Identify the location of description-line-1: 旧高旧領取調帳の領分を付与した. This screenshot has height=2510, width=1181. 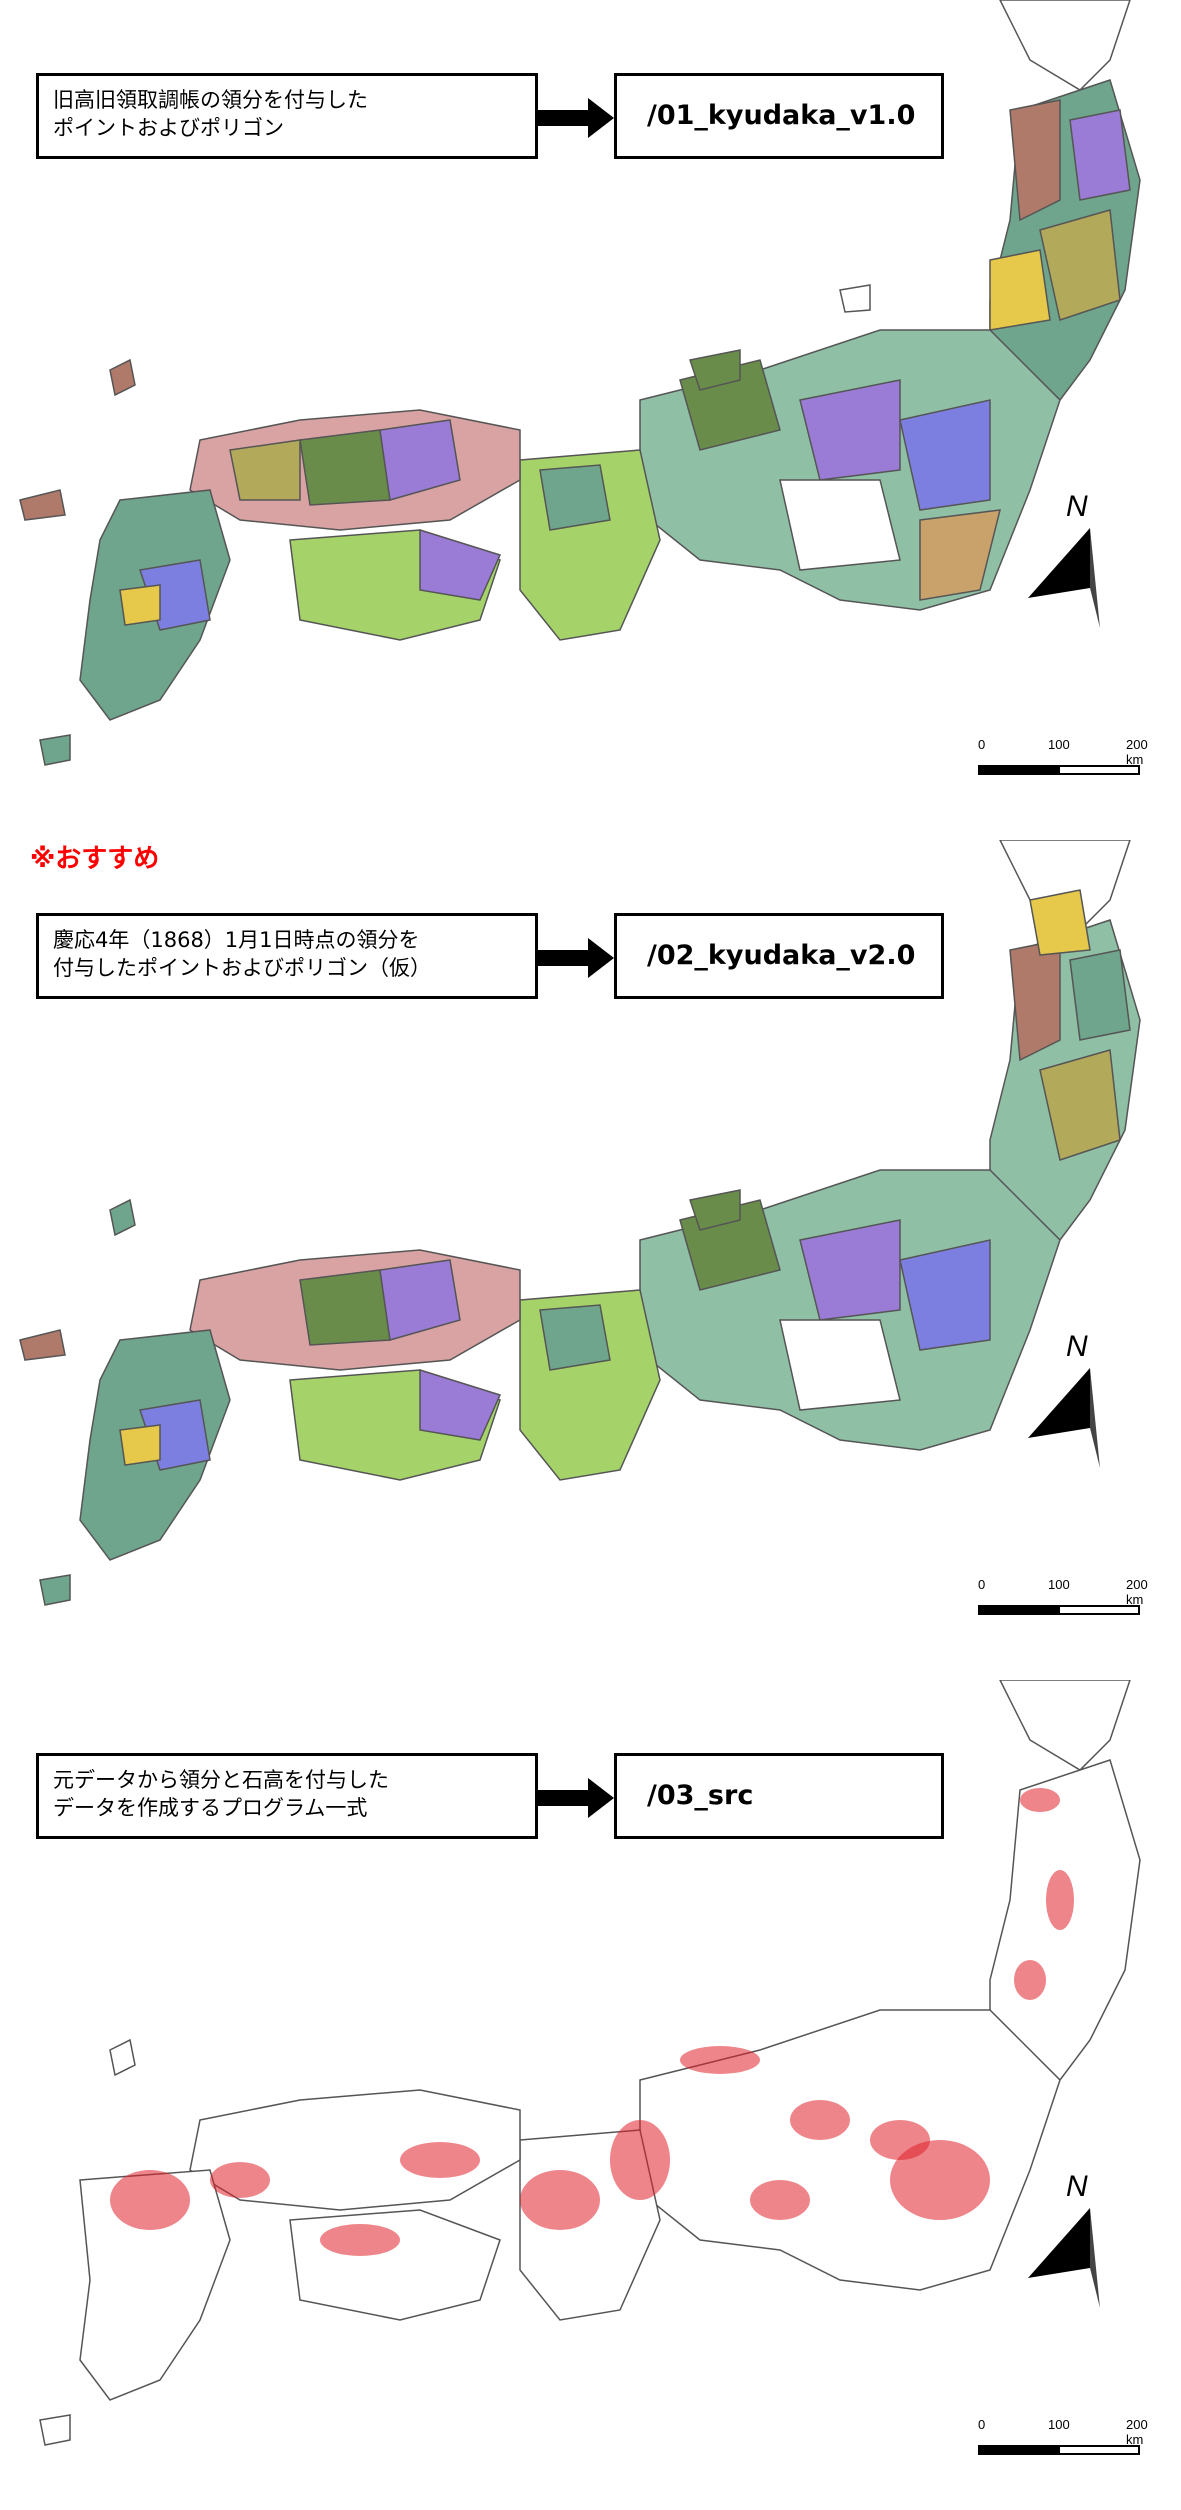
(210, 100).